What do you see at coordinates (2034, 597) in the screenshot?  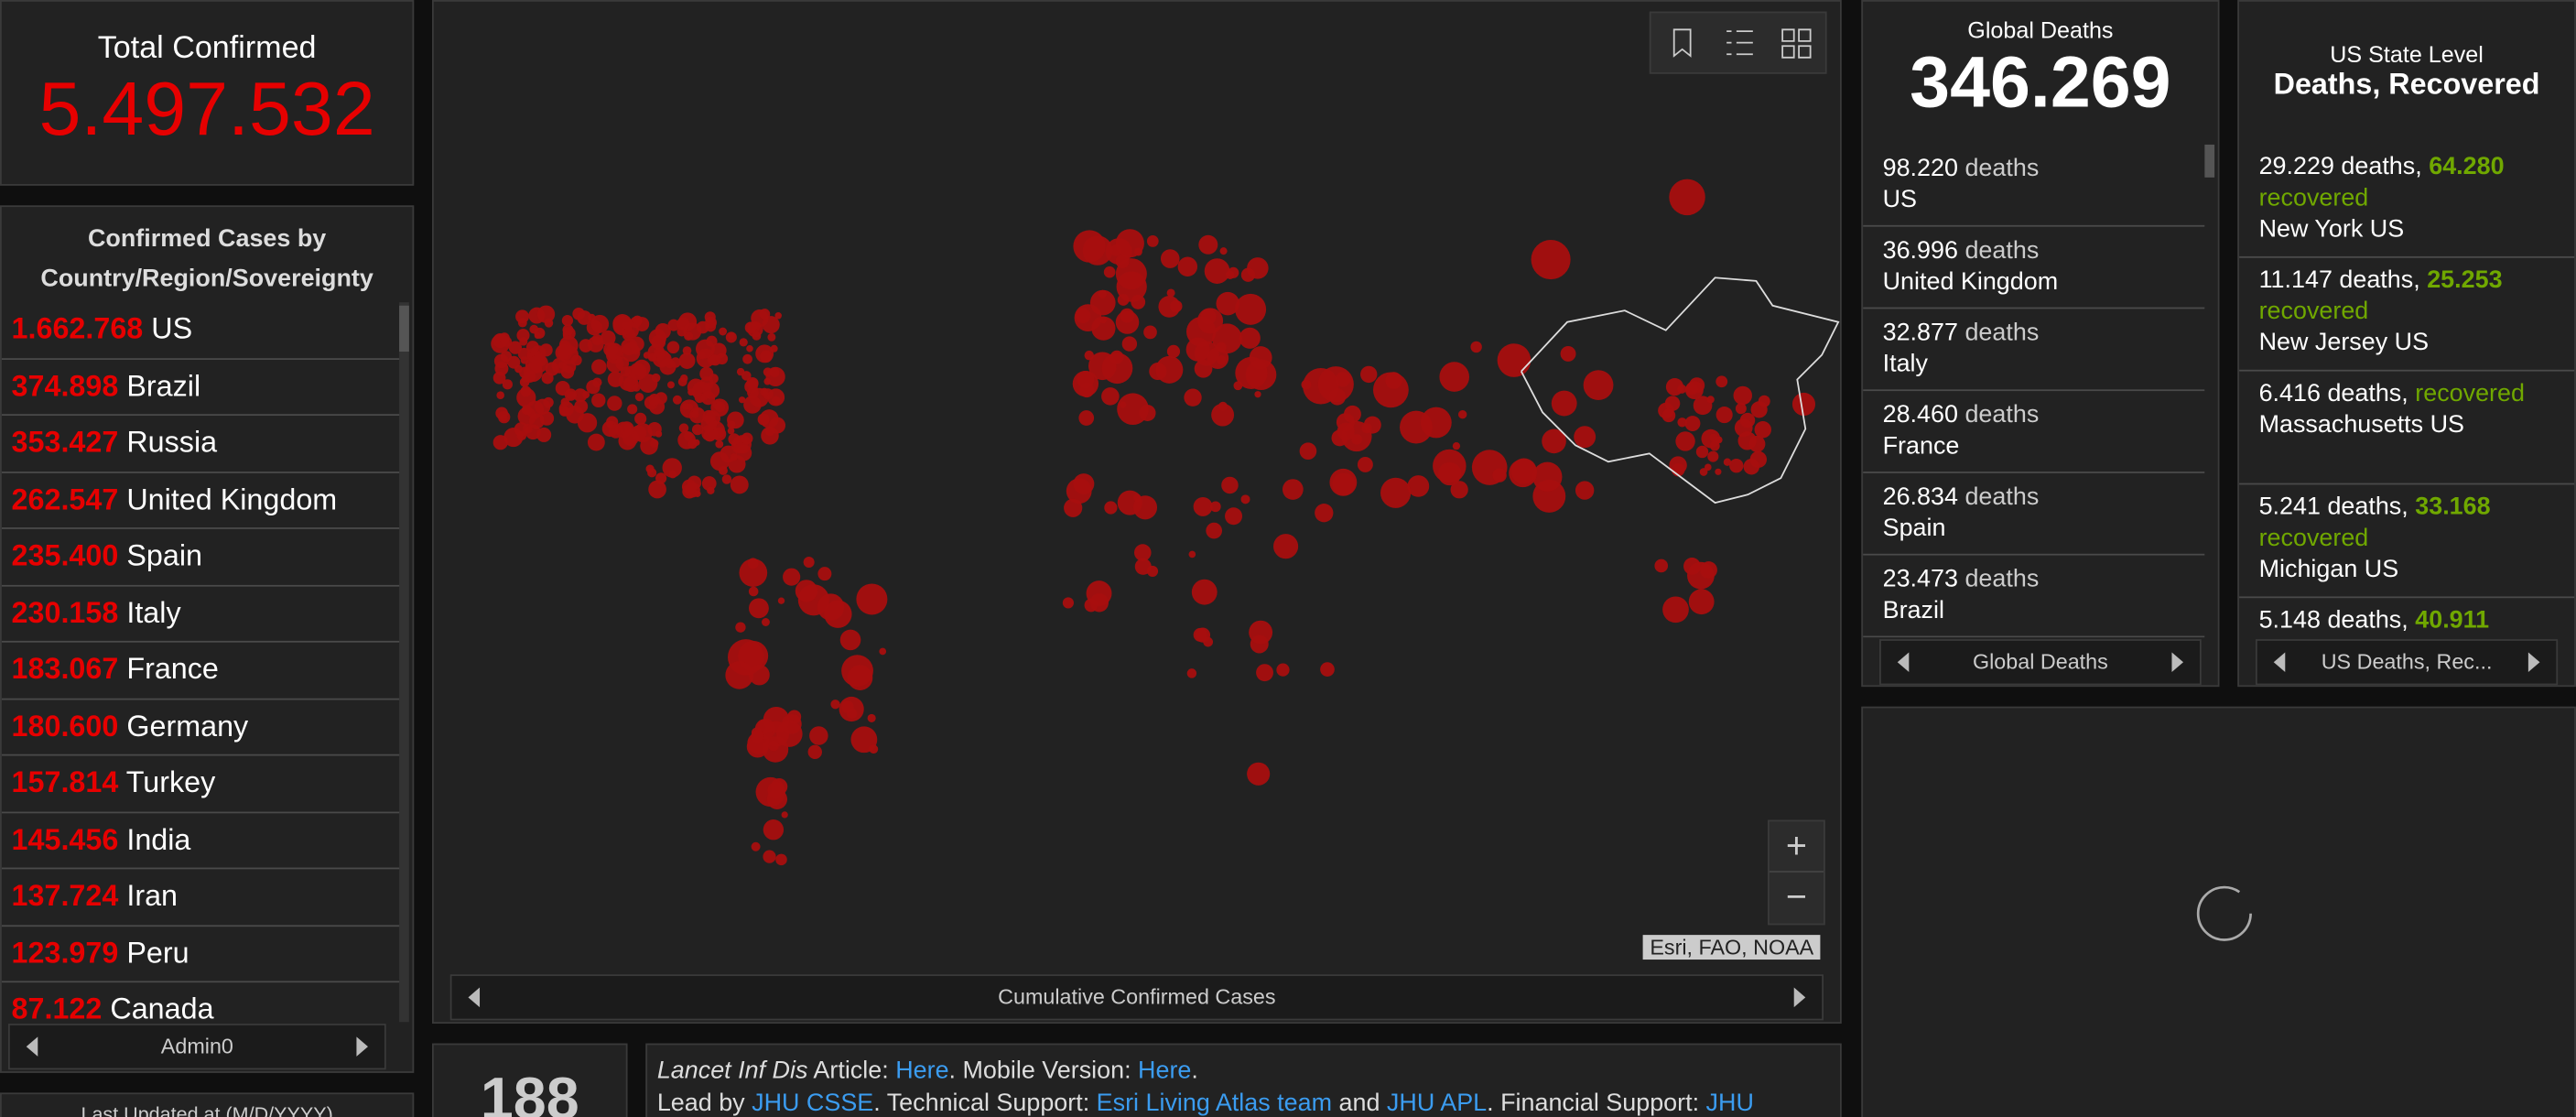 I see `death-row: 23.473 deaths Brazil` at bounding box center [2034, 597].